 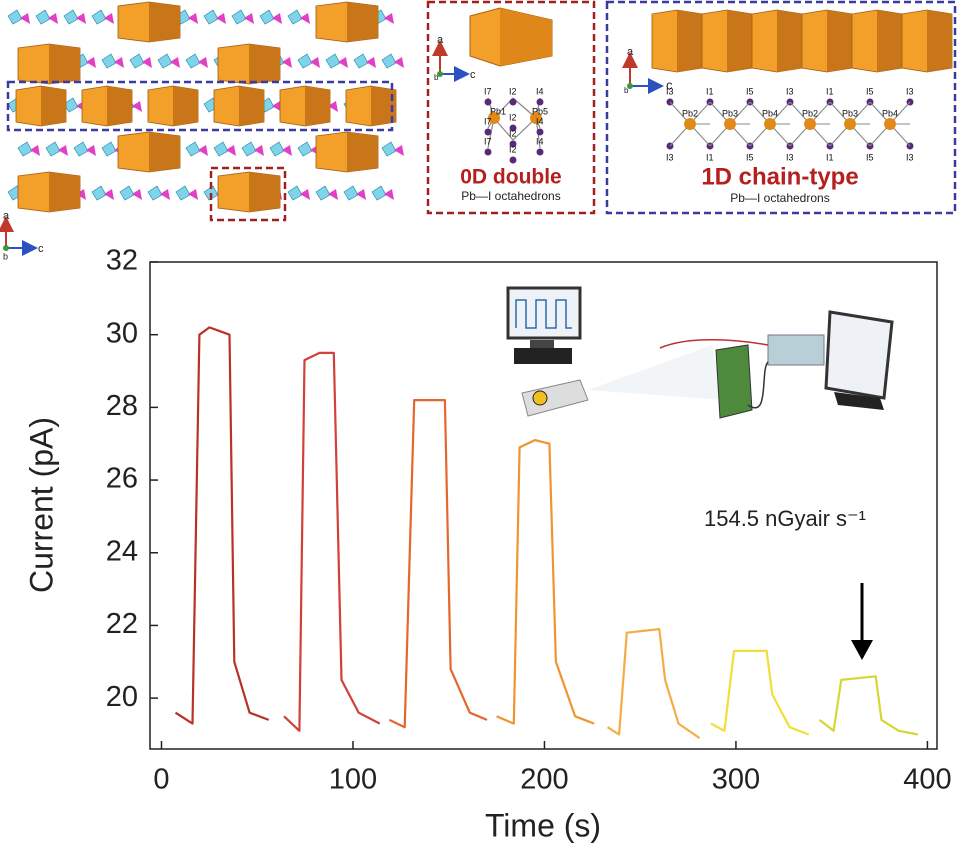 What do you see at coordinates (488, 121) in the screenshot?
I see `atom-label: I7` at bounding box center [488, 121].